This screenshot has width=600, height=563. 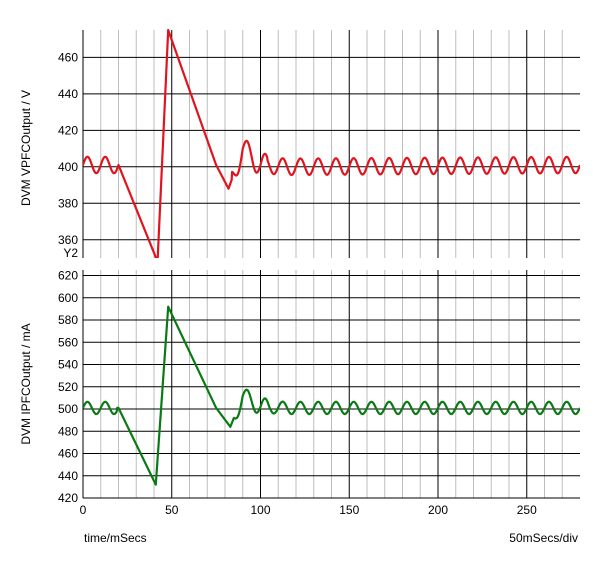 I want to click on x-axis-label: time/mSecs, so click(x=115, y=538).